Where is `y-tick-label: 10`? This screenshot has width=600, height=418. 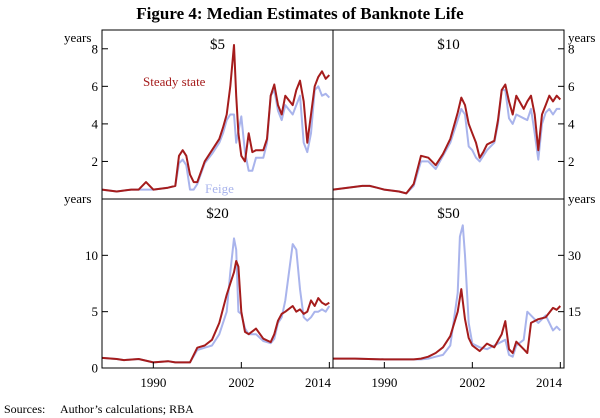 y-tick-label: 10 is located at coordinates (91, 255).